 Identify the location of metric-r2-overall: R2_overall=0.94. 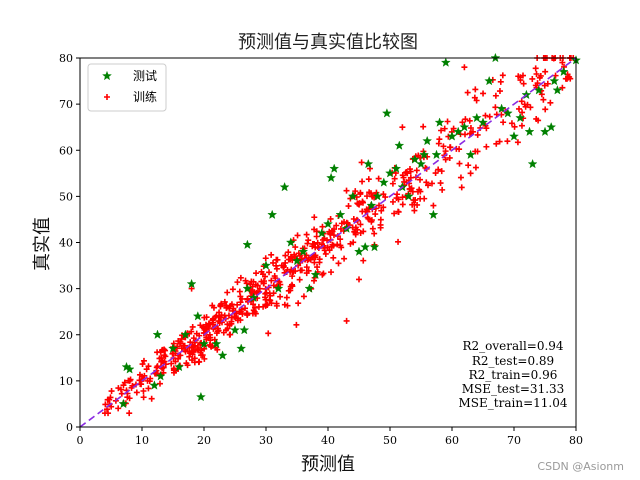
(512, 346).